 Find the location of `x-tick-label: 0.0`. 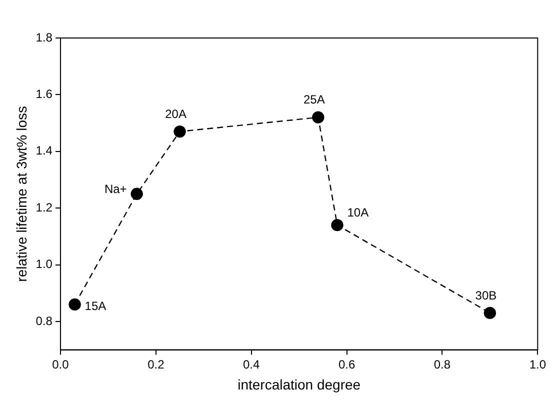

x-tick-label: 0.0 is located at coordinates (61, 364).